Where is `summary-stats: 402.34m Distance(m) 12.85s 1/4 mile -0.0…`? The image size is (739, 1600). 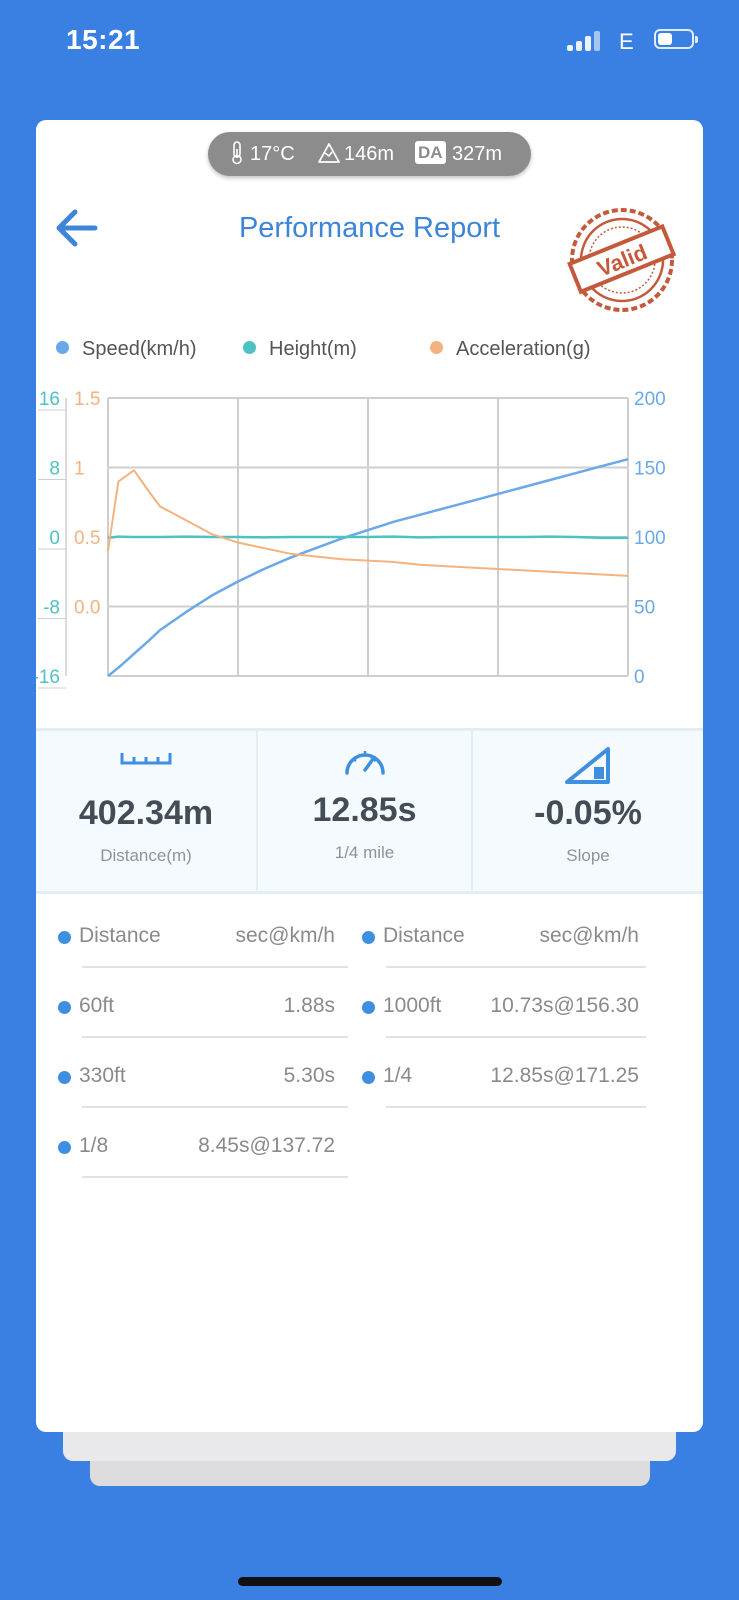
summary-stats: 402.34m Distance(m) 12.85s 1/4 mile -0.0… is located at coordinates (369, 811).